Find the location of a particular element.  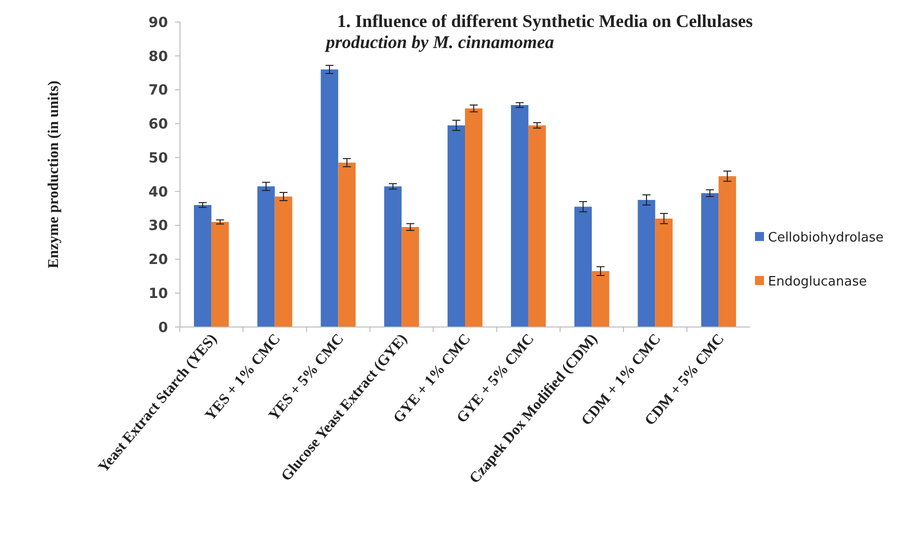

y-tick-label: 20 is located at coordinates (158, 260).